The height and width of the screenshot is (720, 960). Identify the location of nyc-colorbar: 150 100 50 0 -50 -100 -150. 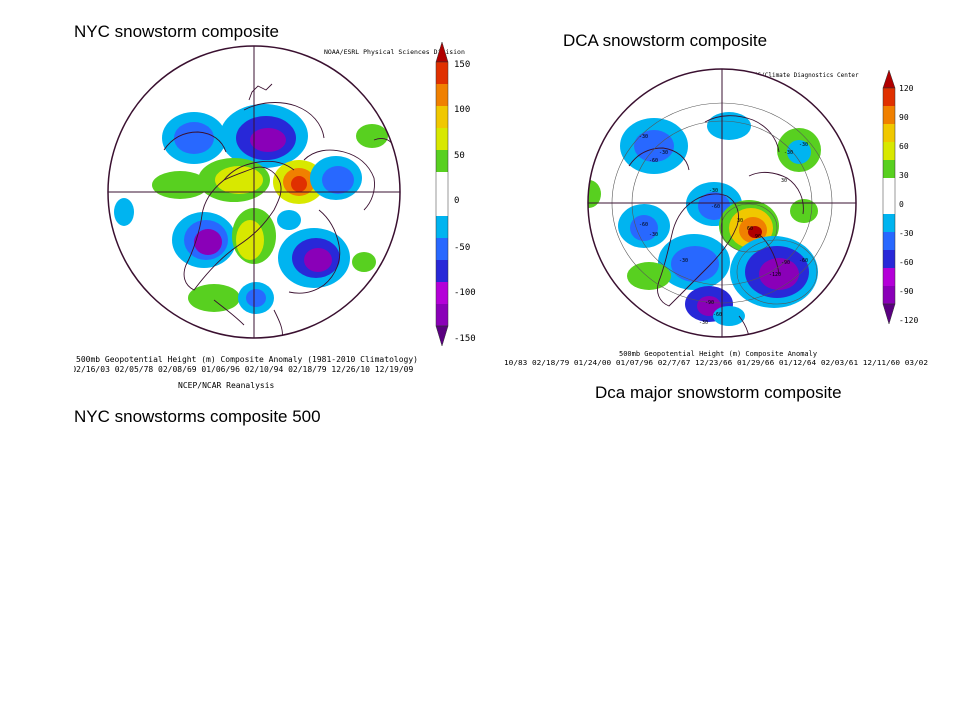
(455, 194).